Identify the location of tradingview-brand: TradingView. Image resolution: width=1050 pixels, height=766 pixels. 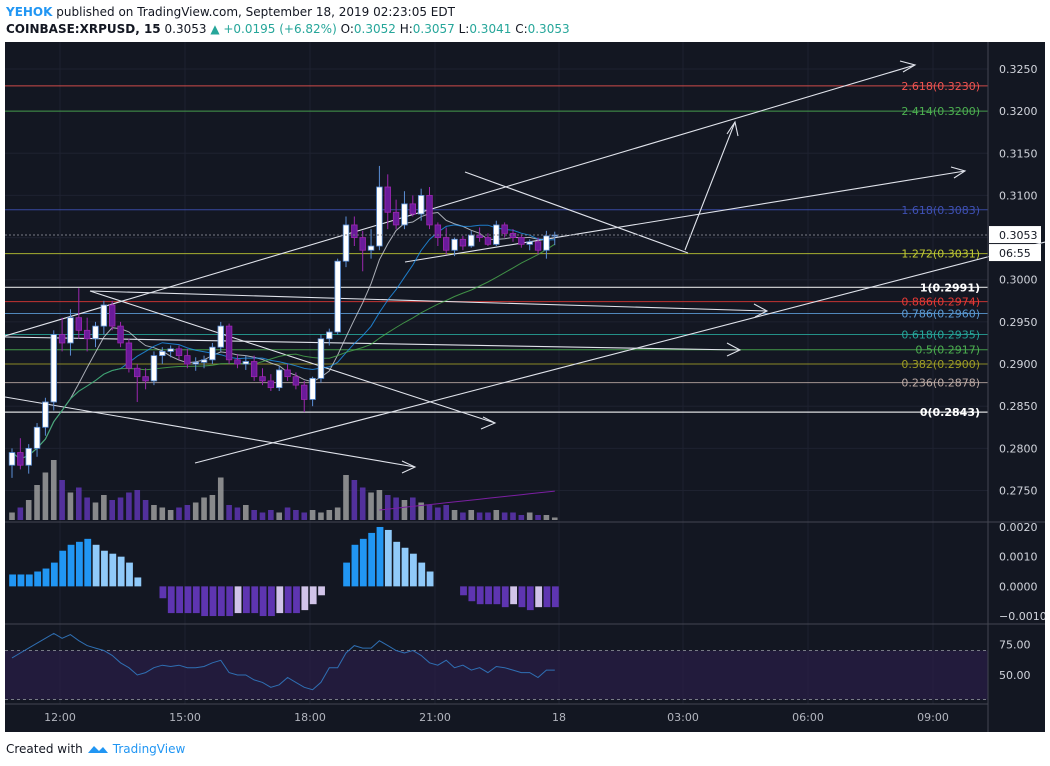
(149, 749).